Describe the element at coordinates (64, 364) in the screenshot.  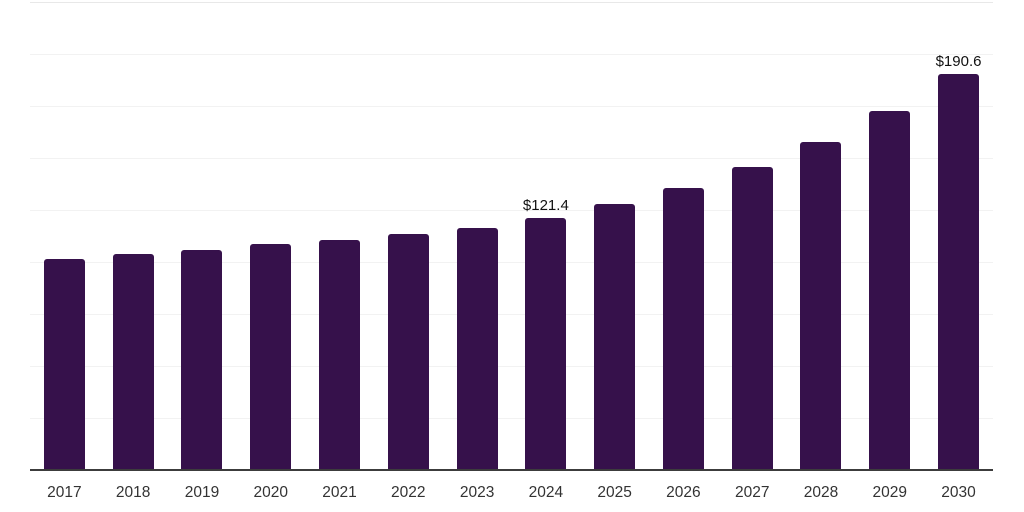
I see `bar-2017` at that location.